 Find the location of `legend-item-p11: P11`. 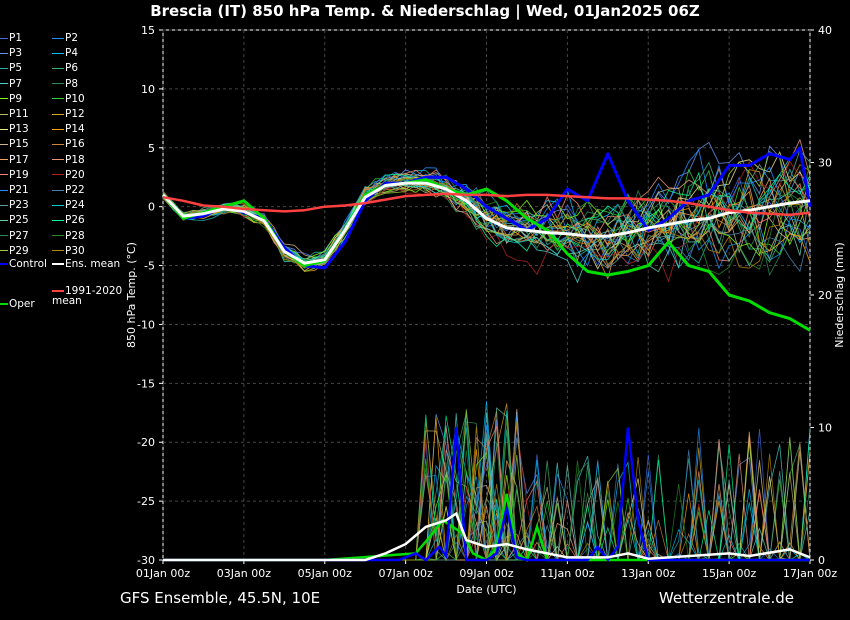

legend-item-p11: P11 is located at coordinates (14, 114).